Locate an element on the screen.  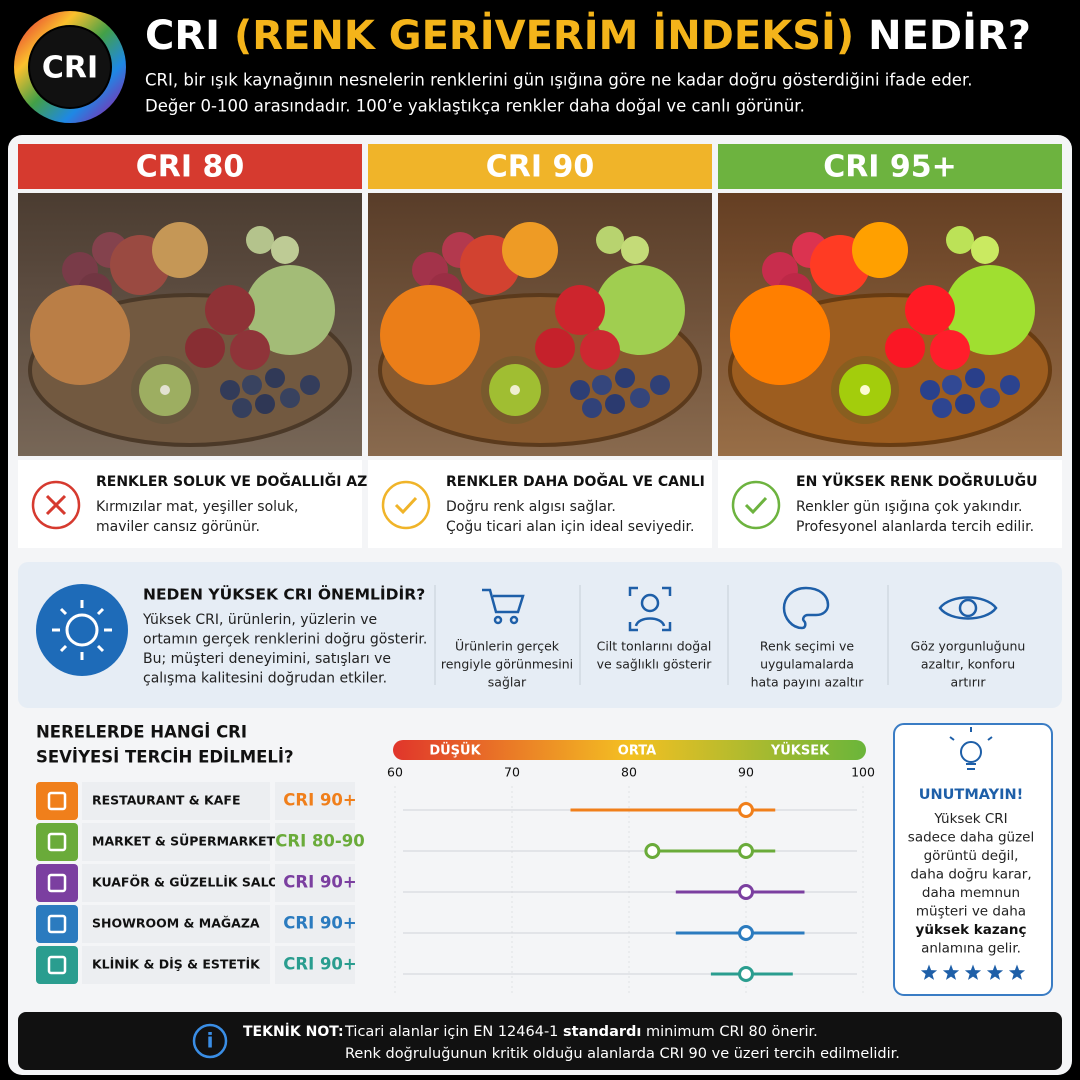
feature-text: azaltır, konforu is located at coordinates (968, 664).